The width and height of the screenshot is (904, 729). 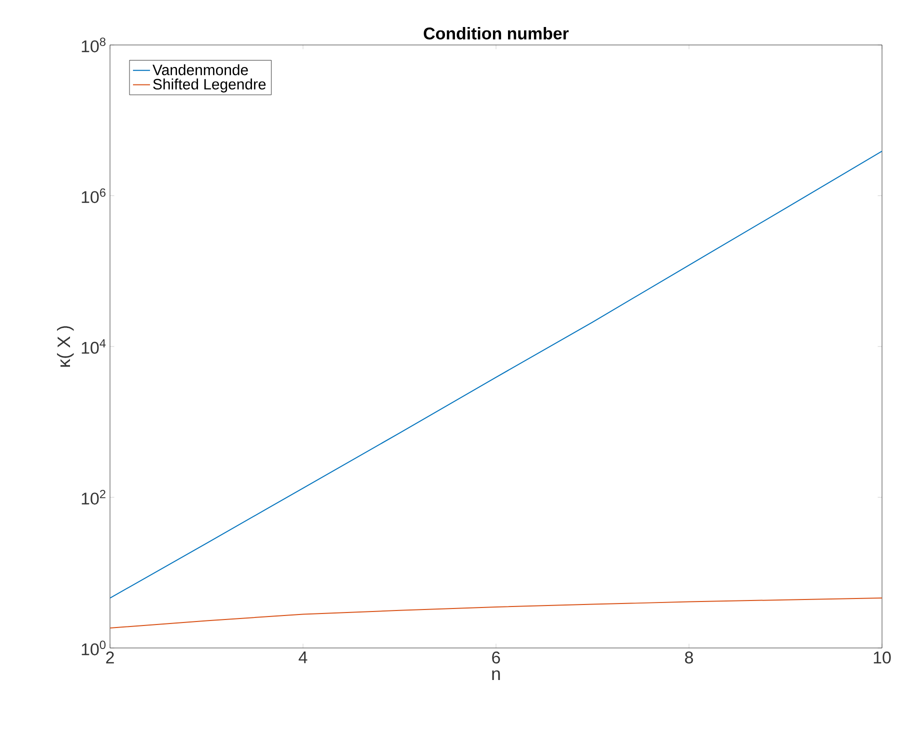 I want to click on chart-title: Condition number, so click(x=496, y=33).